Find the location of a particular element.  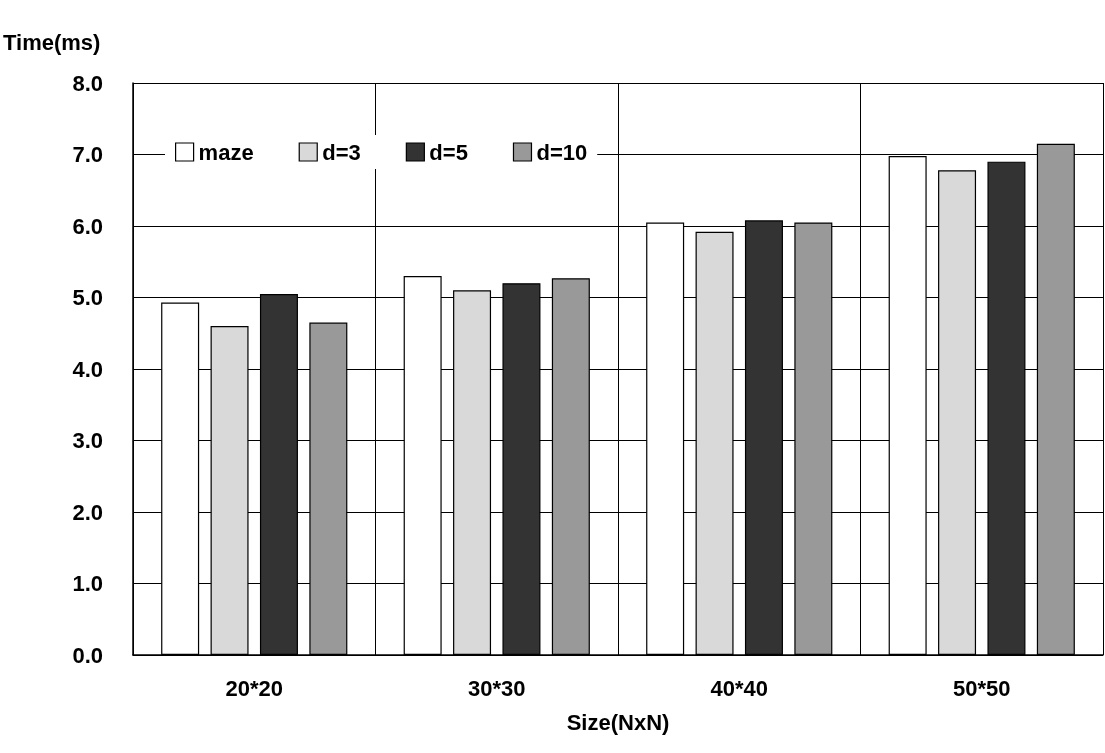

y-tick-label: 5.0 is located at coordinates (87, 297).